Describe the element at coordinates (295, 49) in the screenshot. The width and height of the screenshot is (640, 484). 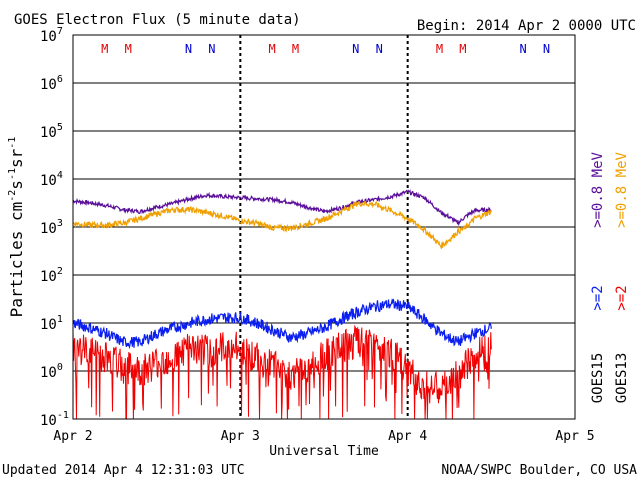
I see `marker-m-5: M` at that location.